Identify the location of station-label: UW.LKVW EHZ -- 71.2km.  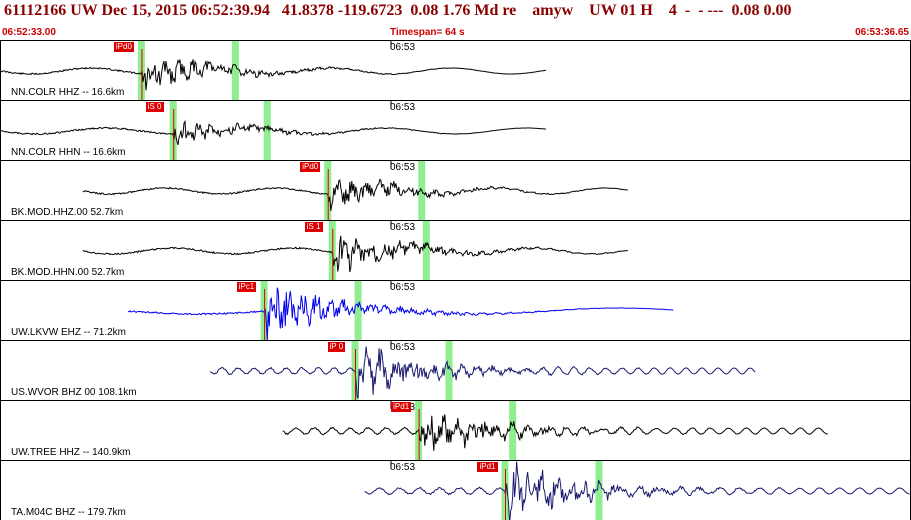
(69, 332).